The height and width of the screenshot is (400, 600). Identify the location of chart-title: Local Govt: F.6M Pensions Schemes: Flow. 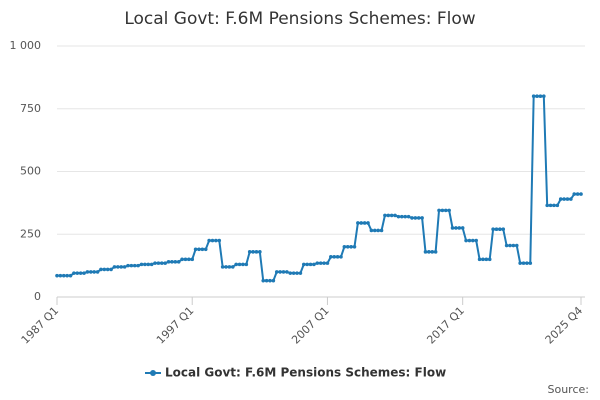
(299, 19).